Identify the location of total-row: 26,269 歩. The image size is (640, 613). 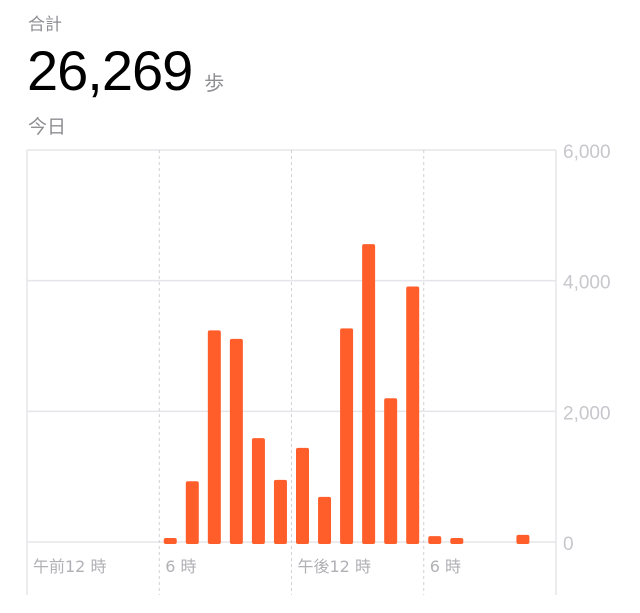
(125, 70).